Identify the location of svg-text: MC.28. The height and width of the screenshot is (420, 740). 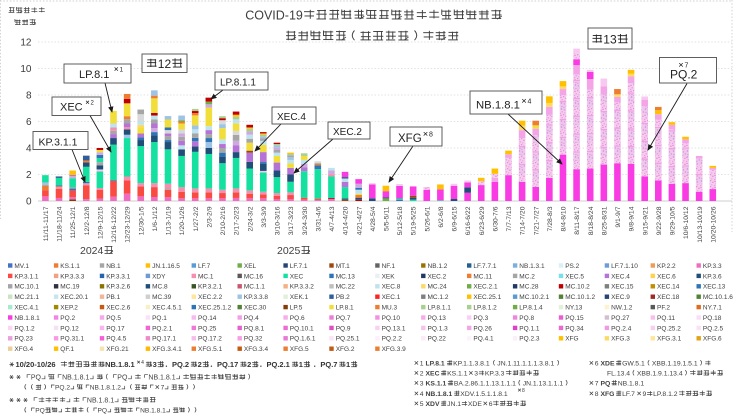
(529, 287).